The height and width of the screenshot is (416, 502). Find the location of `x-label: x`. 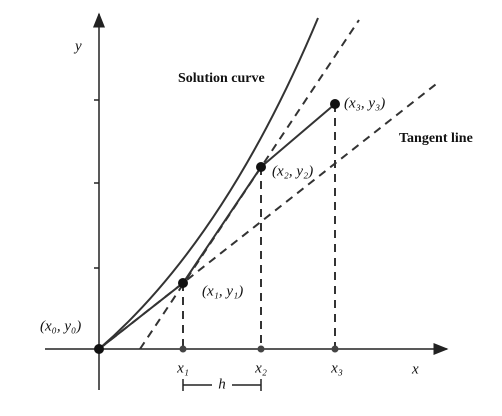

x-label: x is located at coordinates (415, 369).